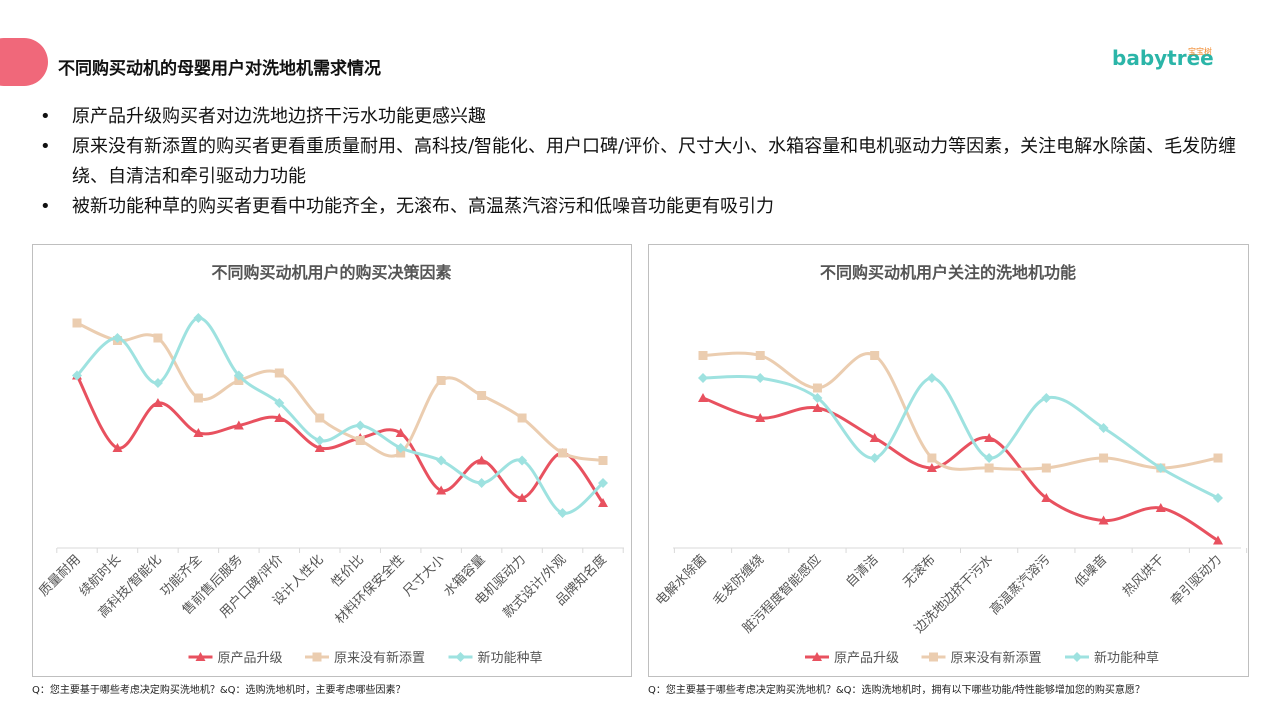  What do you see at coordinates (59, 575) in the screenshot?
I see `x-tick-label: 质量耐用` at bounding box center [59, 575].